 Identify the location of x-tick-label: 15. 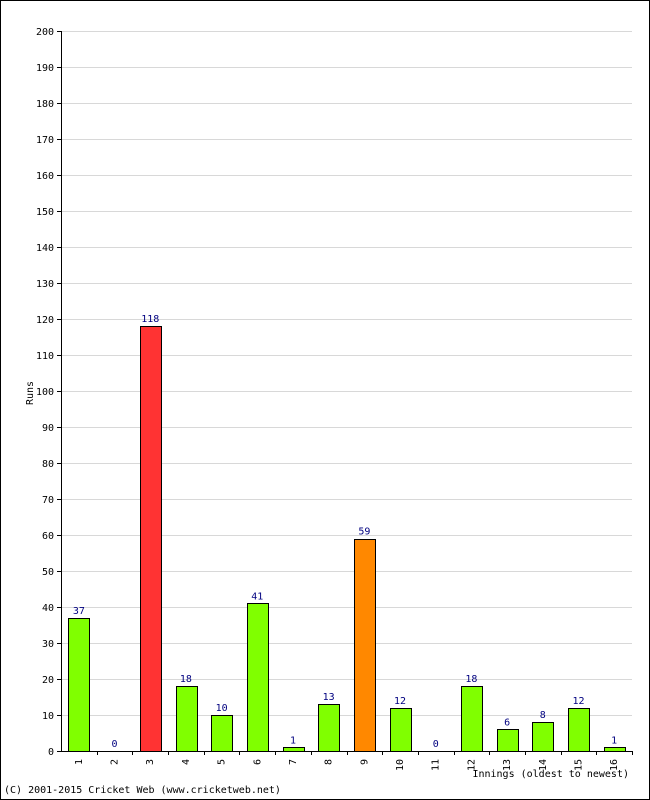
(578, 765).